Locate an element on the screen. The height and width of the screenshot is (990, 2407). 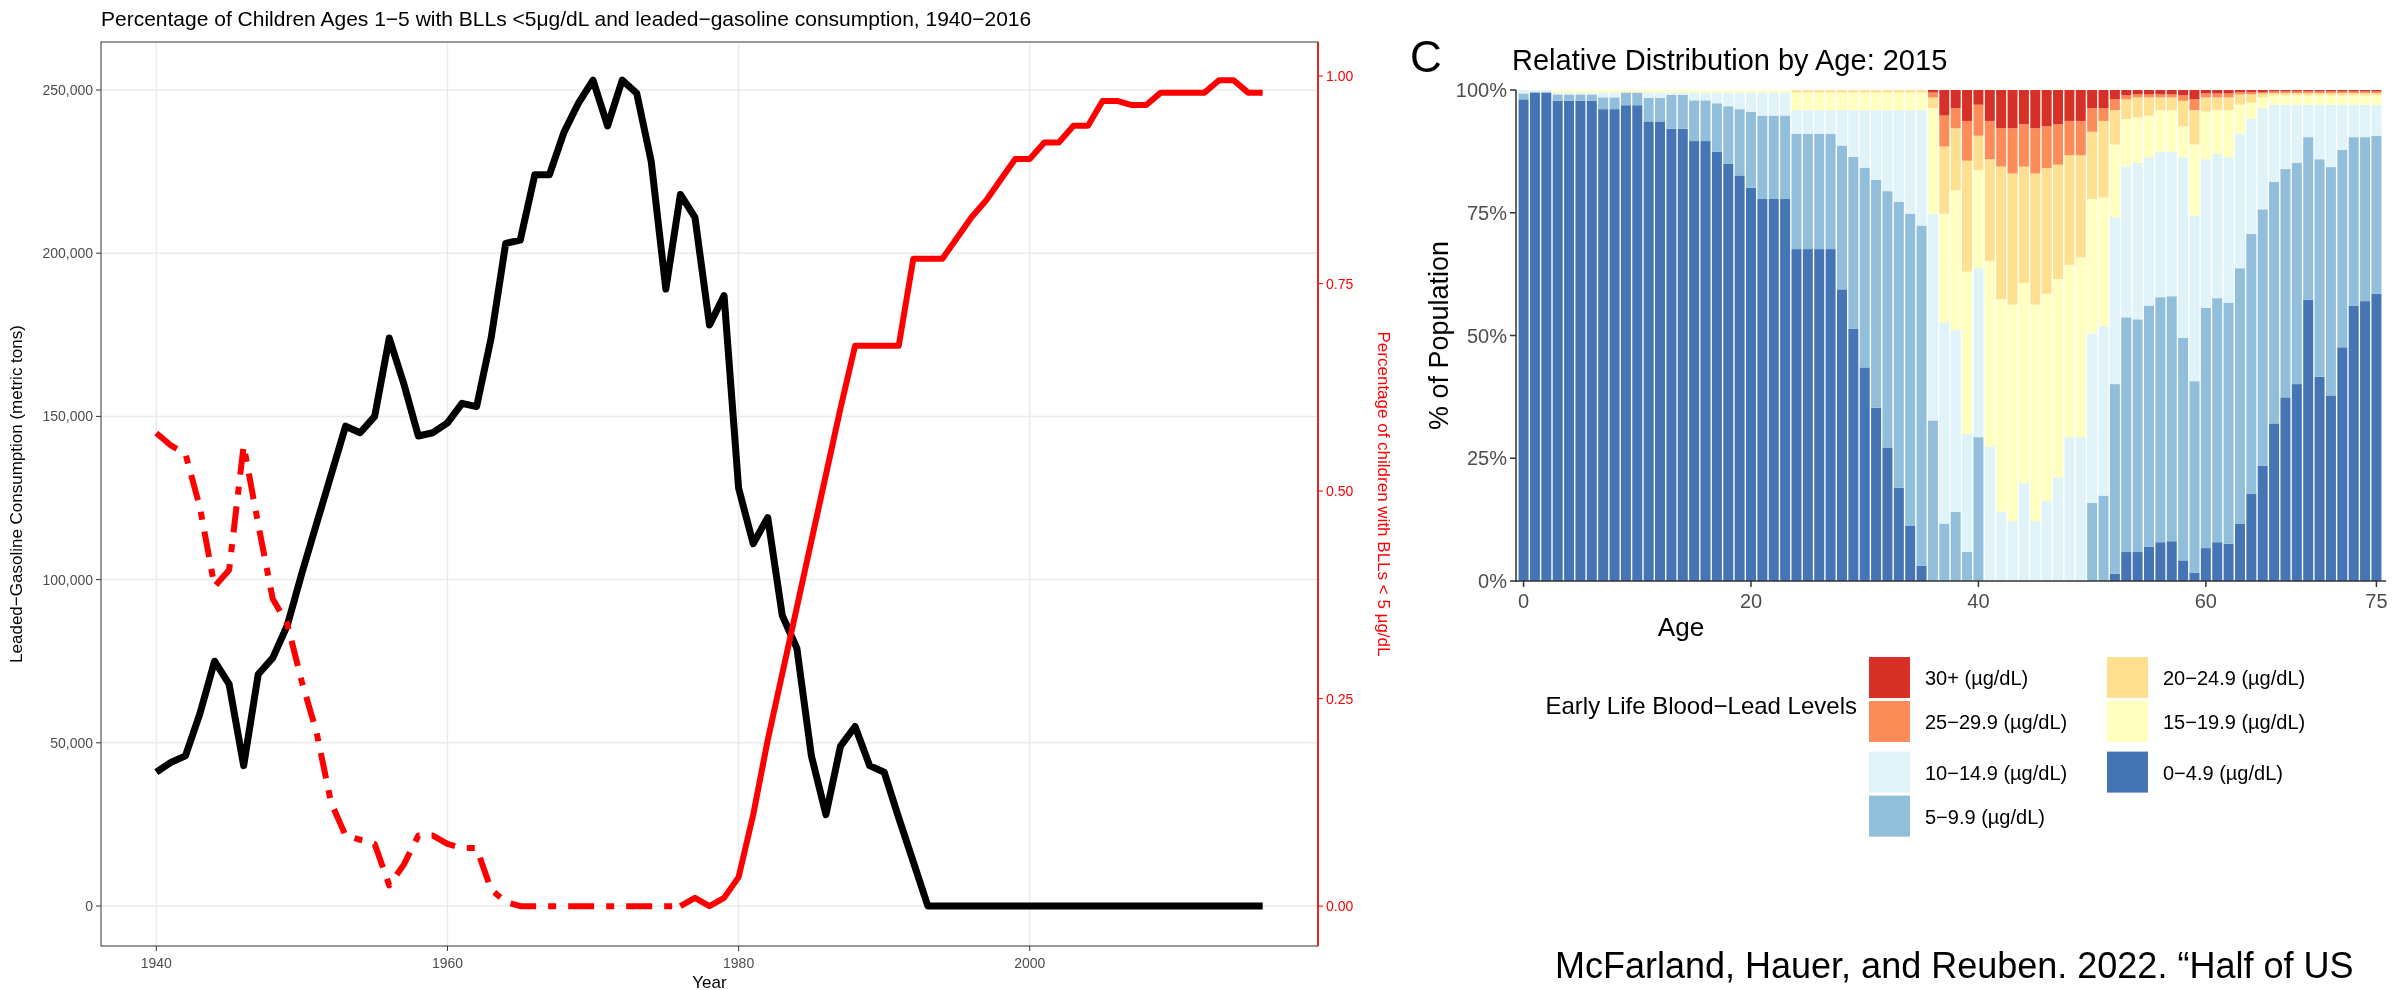
x-tick-label: 2000 is located at coordinates (1030, 963).